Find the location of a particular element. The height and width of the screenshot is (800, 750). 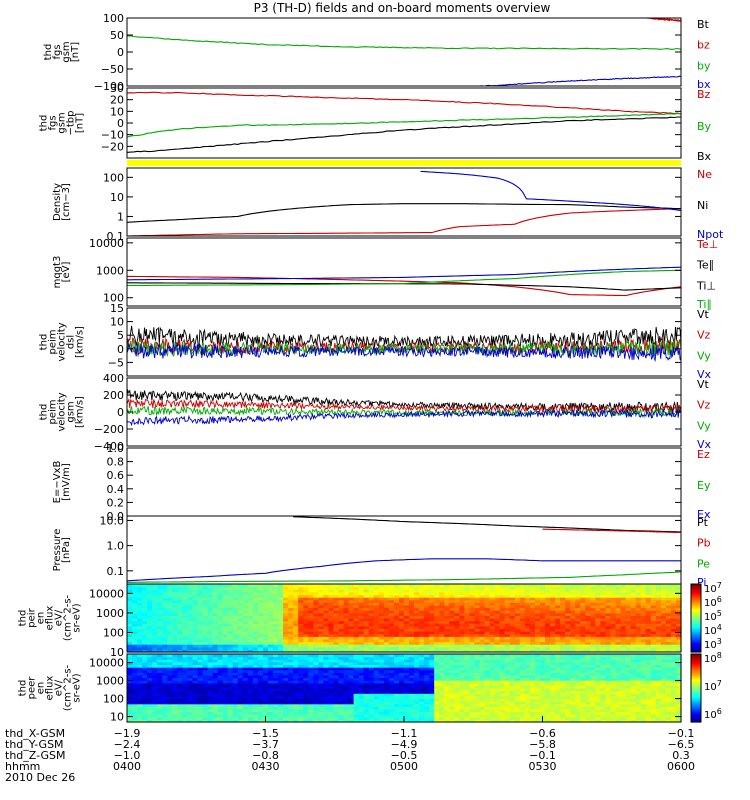

legend-entry: by is located at coordinates (704, 65).